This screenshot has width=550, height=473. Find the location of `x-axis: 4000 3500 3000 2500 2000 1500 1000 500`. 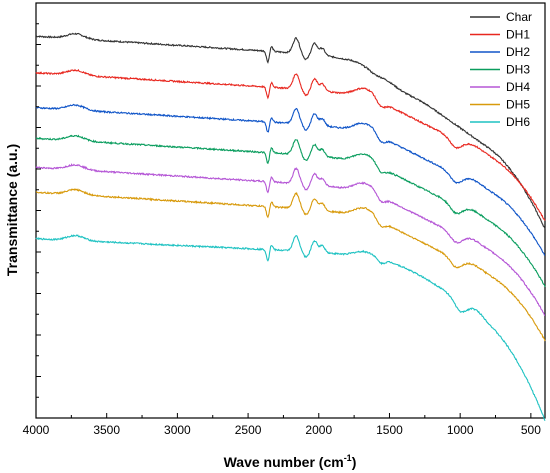

x-axis: 4000 3500 3000 2500 2000 1500 1000 500 is located at coordinates (282, 425).